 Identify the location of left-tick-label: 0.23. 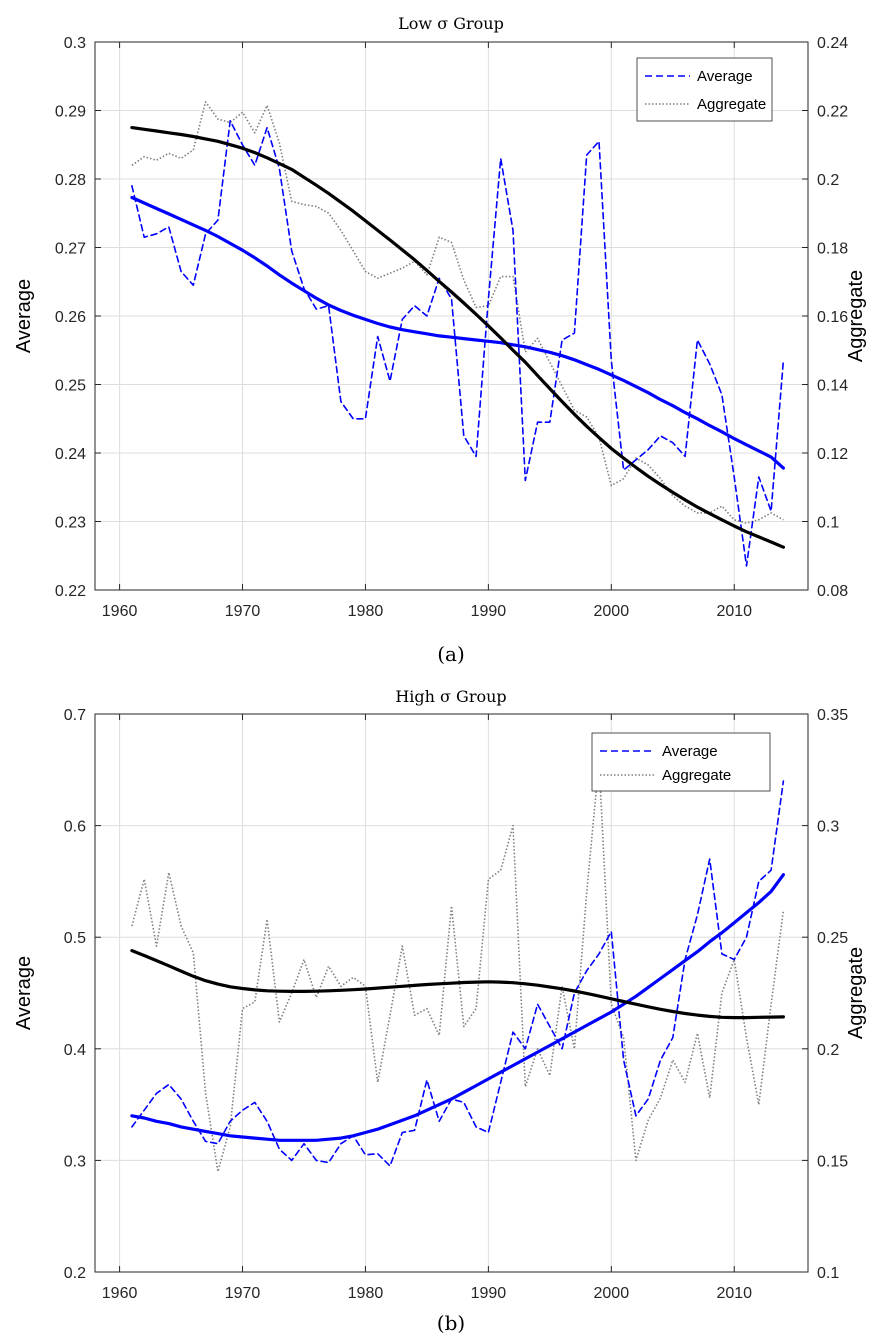
(70, 523).